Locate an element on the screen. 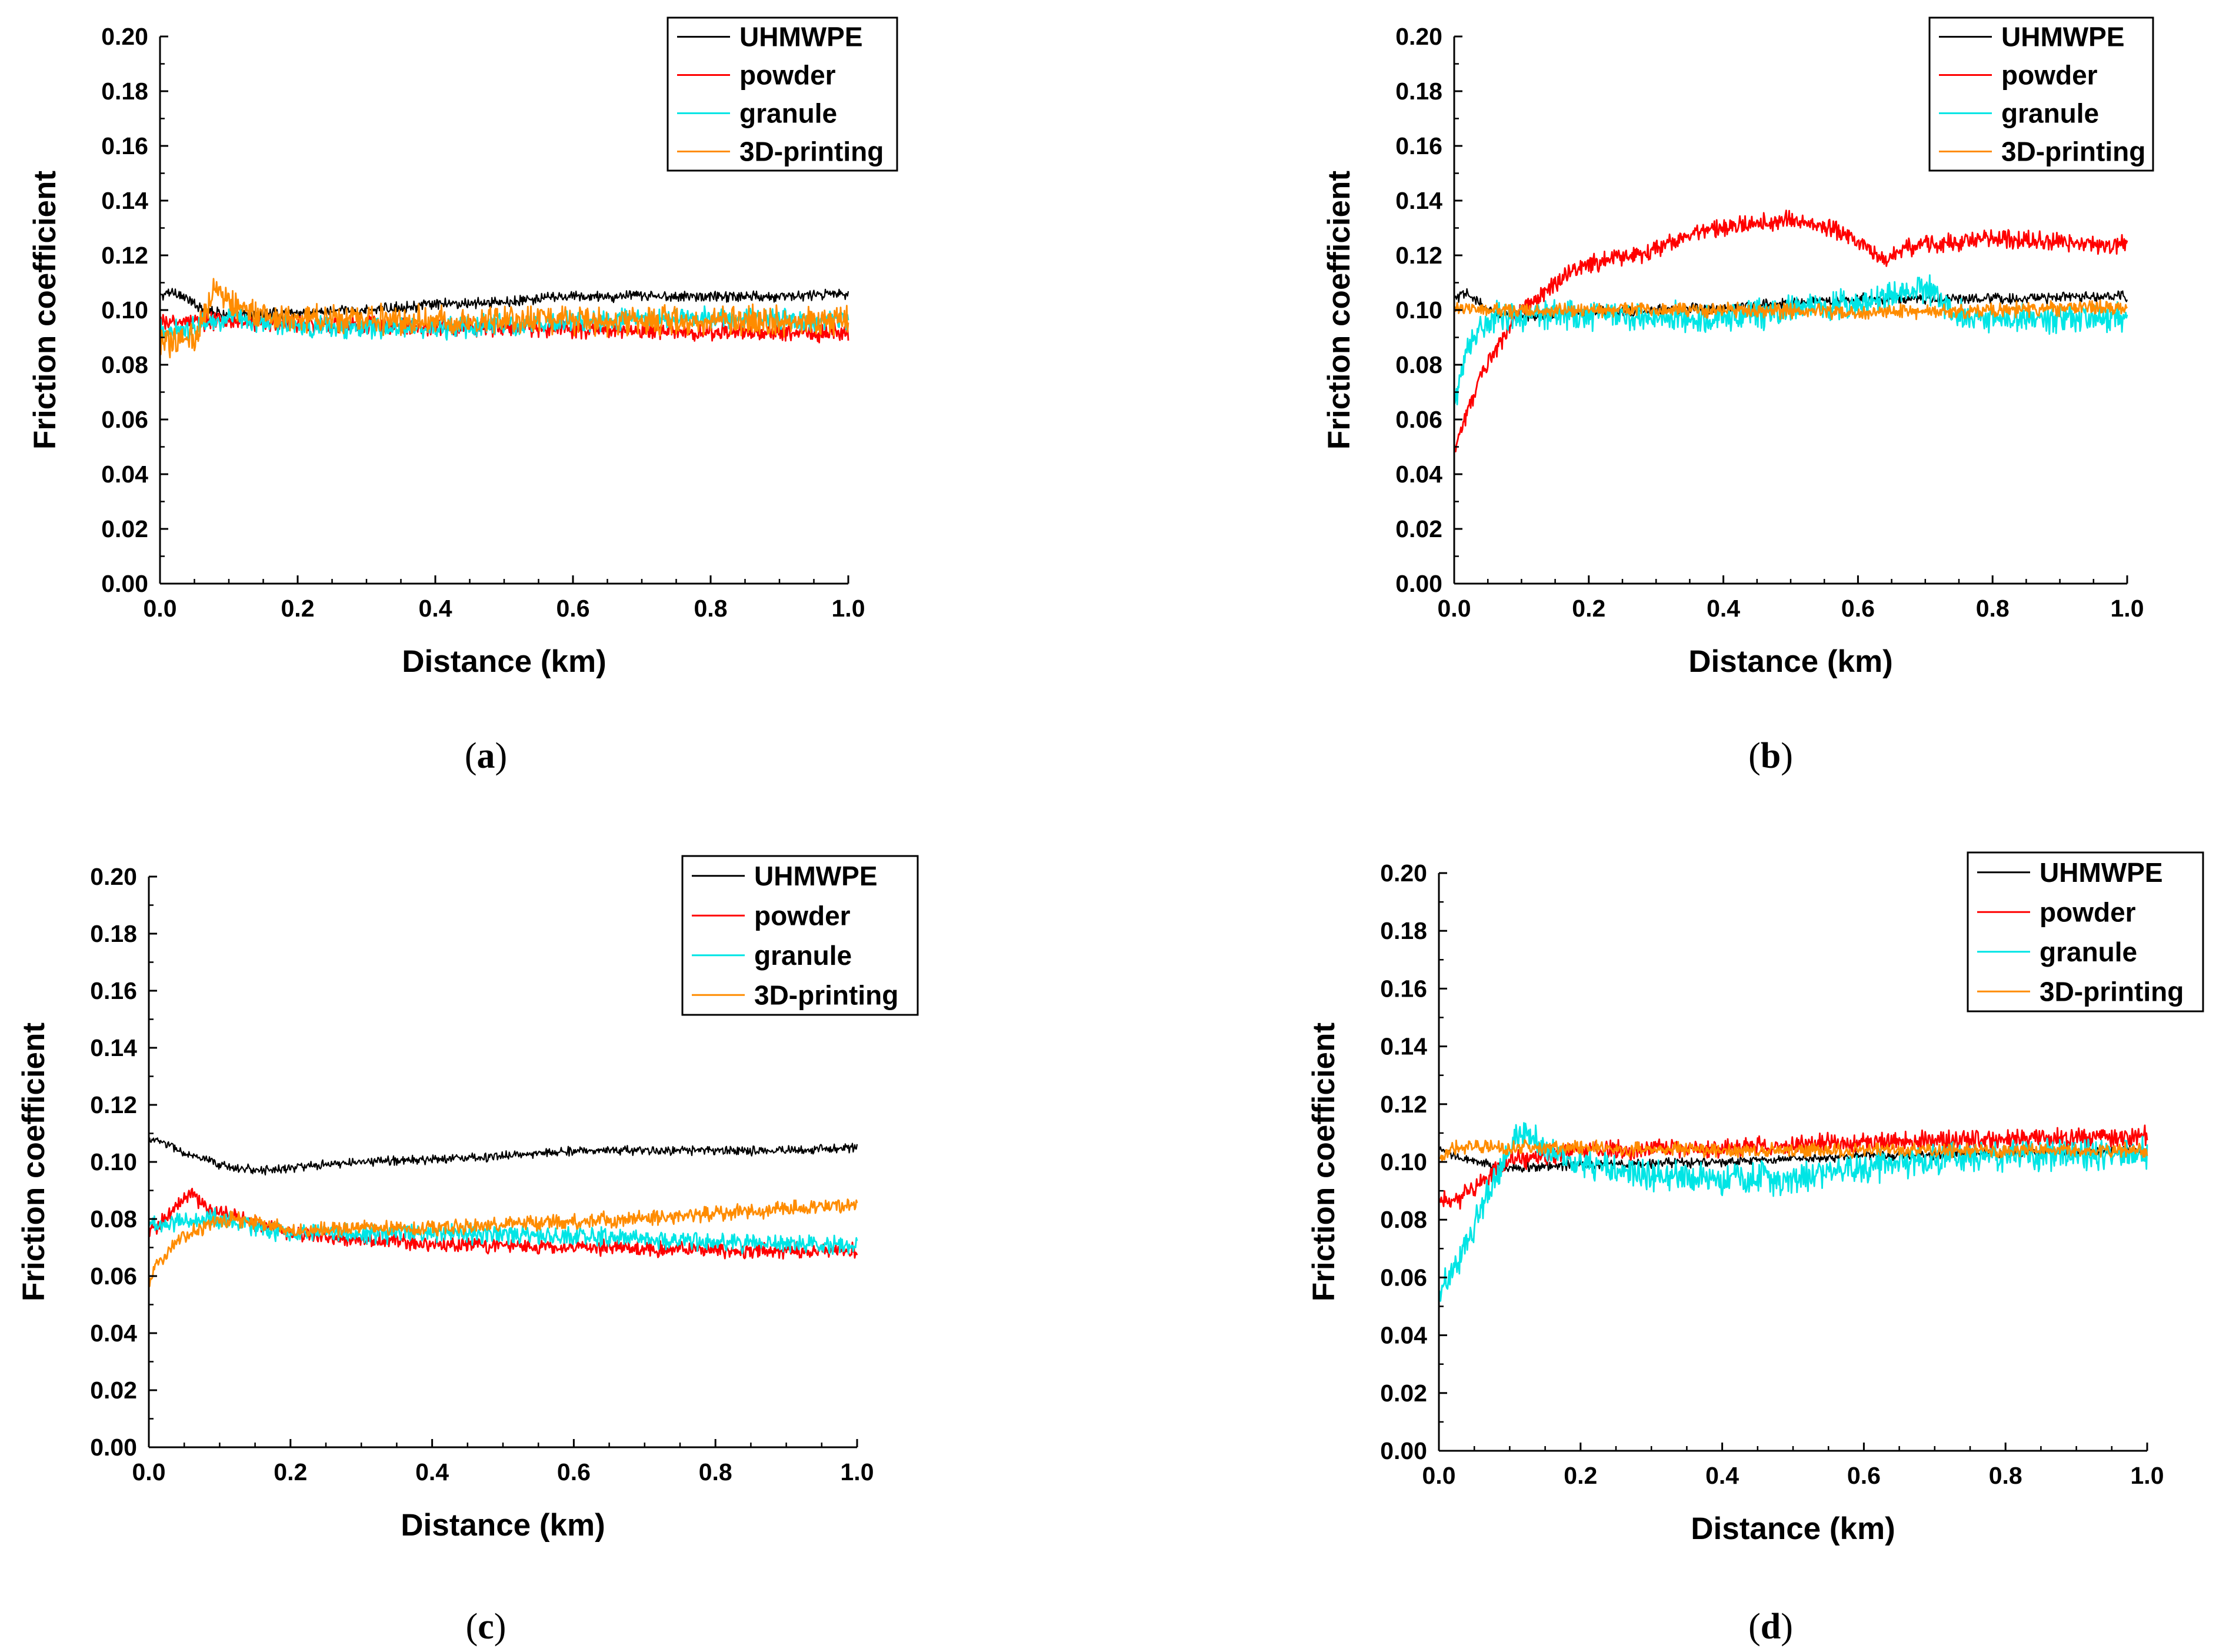 This screenshot has width=2216, height=1652. panel-label-b: (b) is located at coordinates (1770, 756).